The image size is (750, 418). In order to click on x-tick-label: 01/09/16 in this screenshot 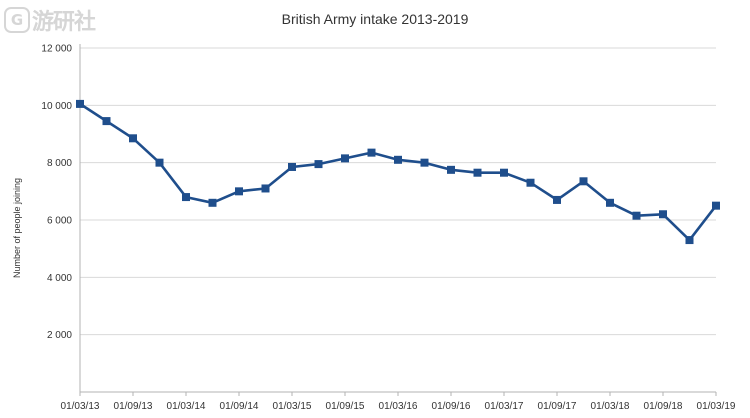, I will do `click(451, 406)`.